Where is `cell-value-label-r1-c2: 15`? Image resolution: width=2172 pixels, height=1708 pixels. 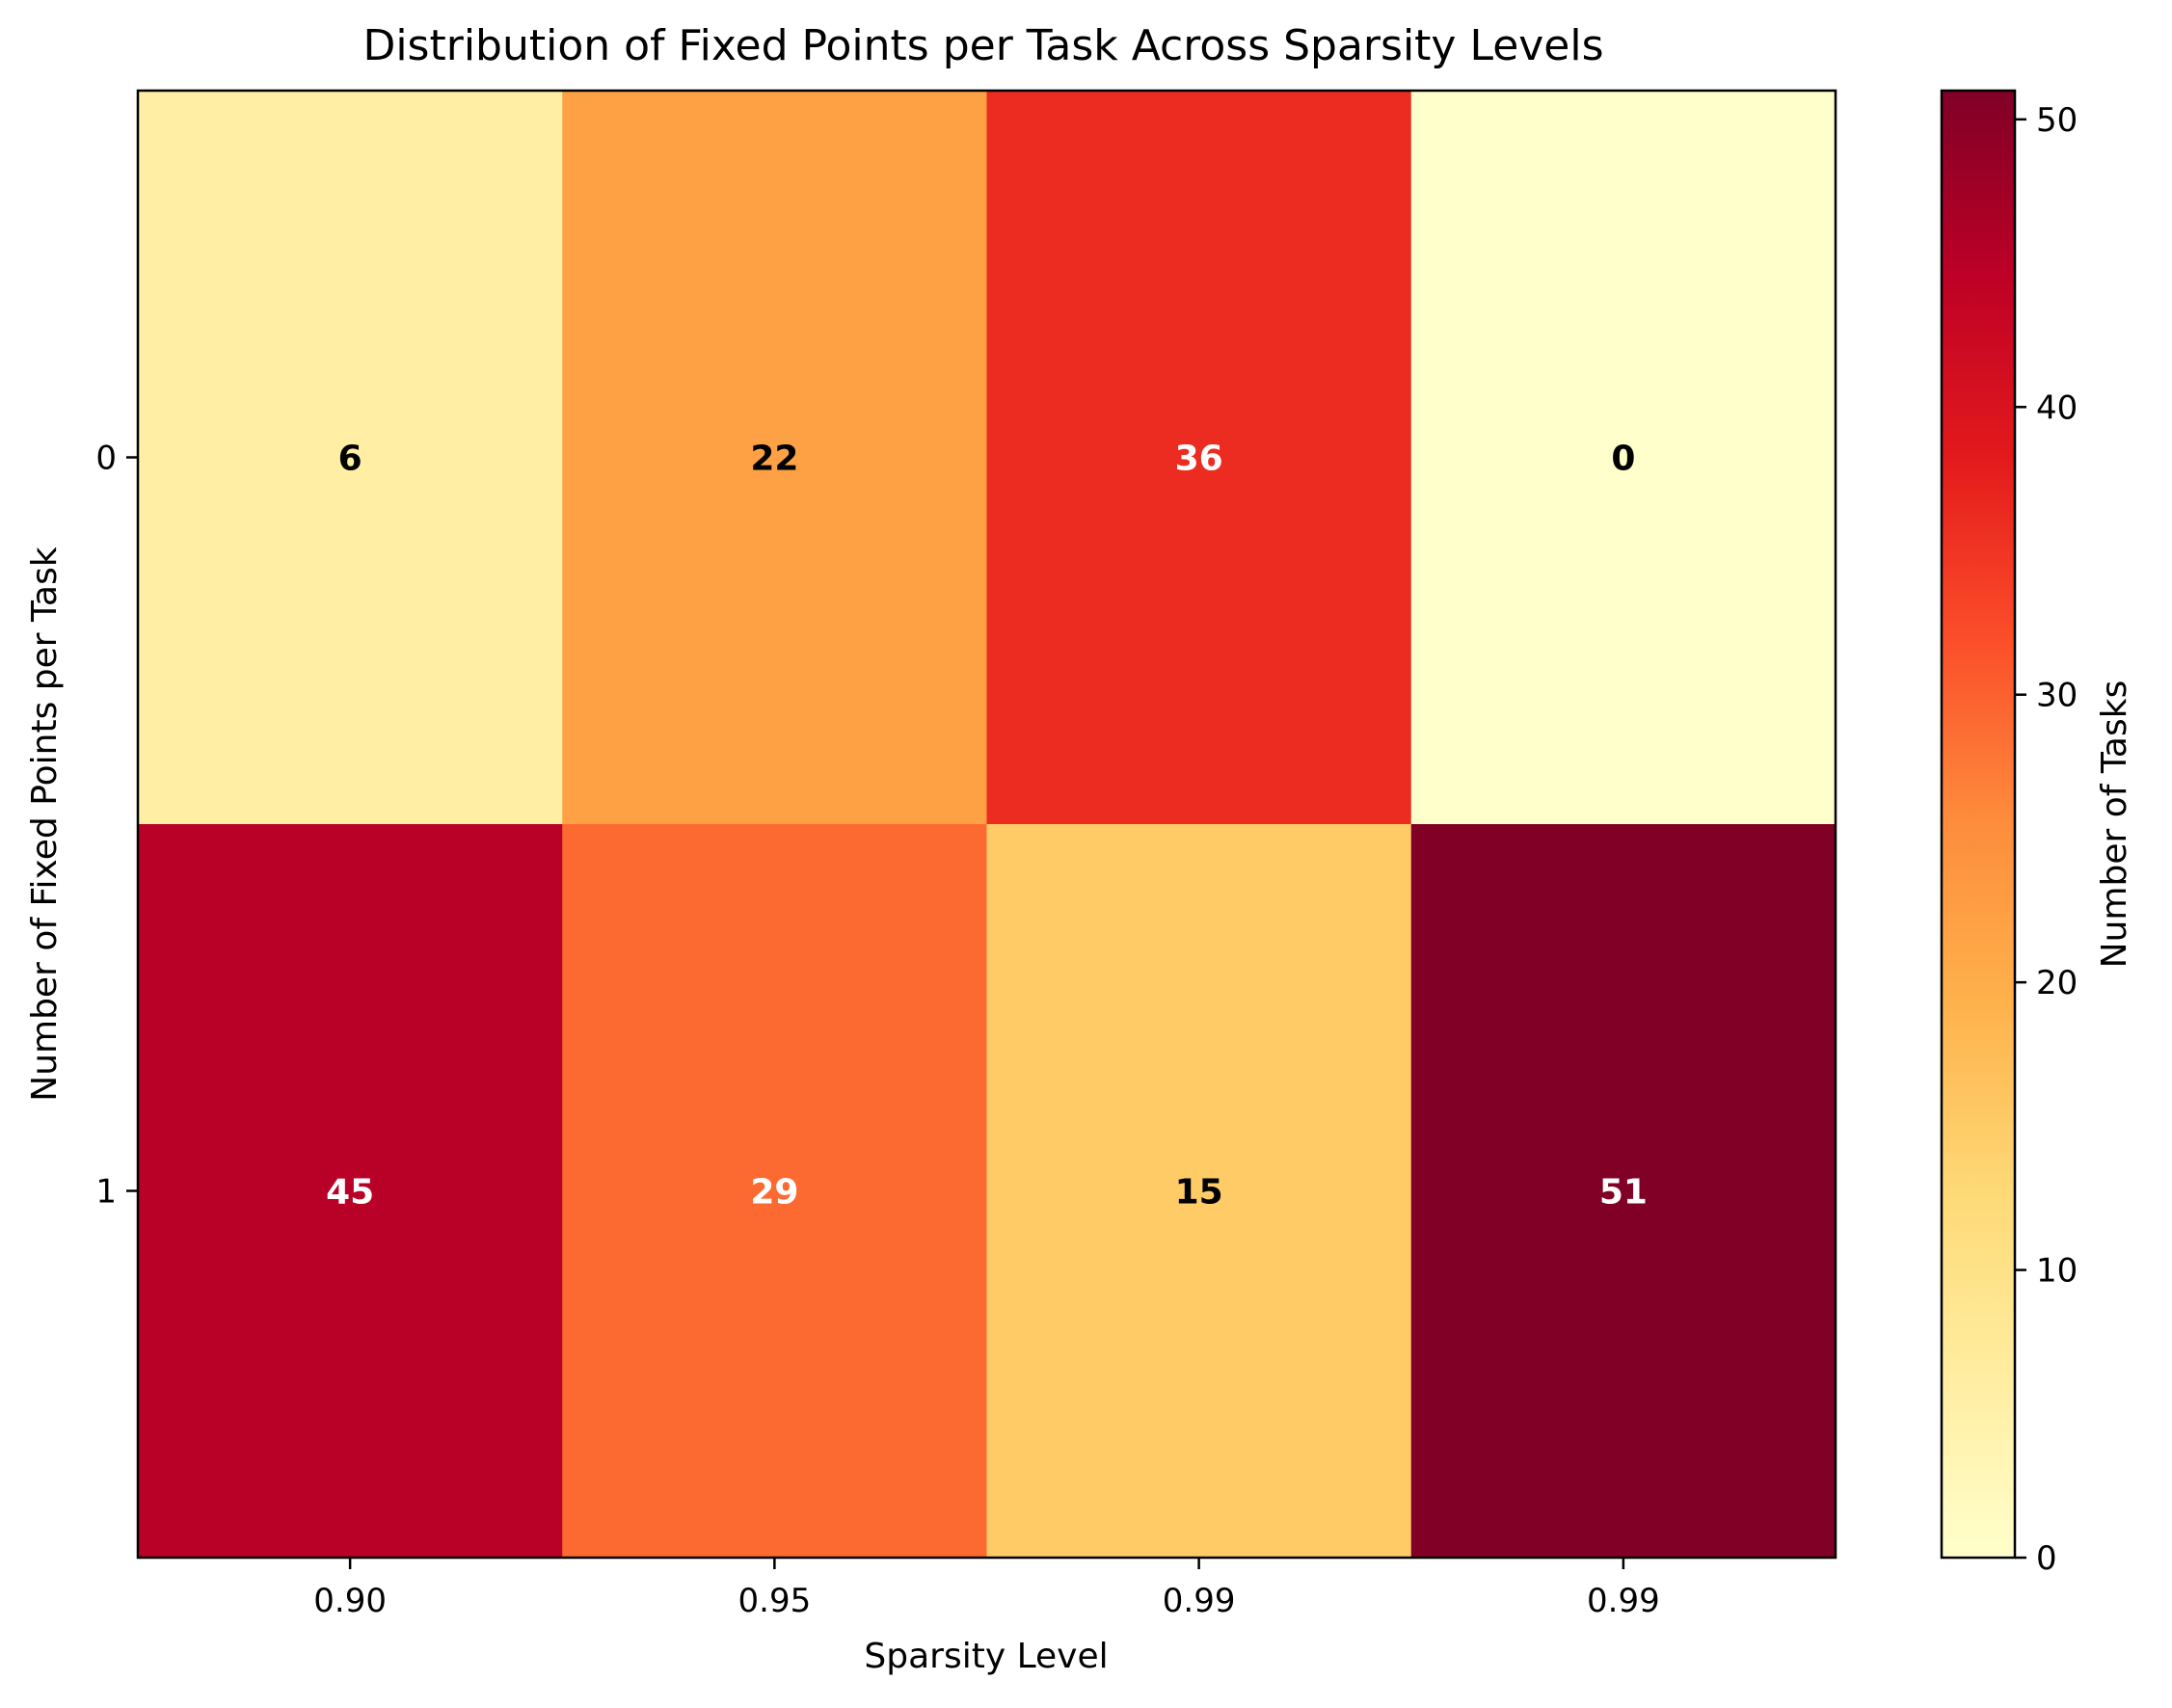 cell-value-label-r1-c2: 15 is located at coordinates (1199, 1193).